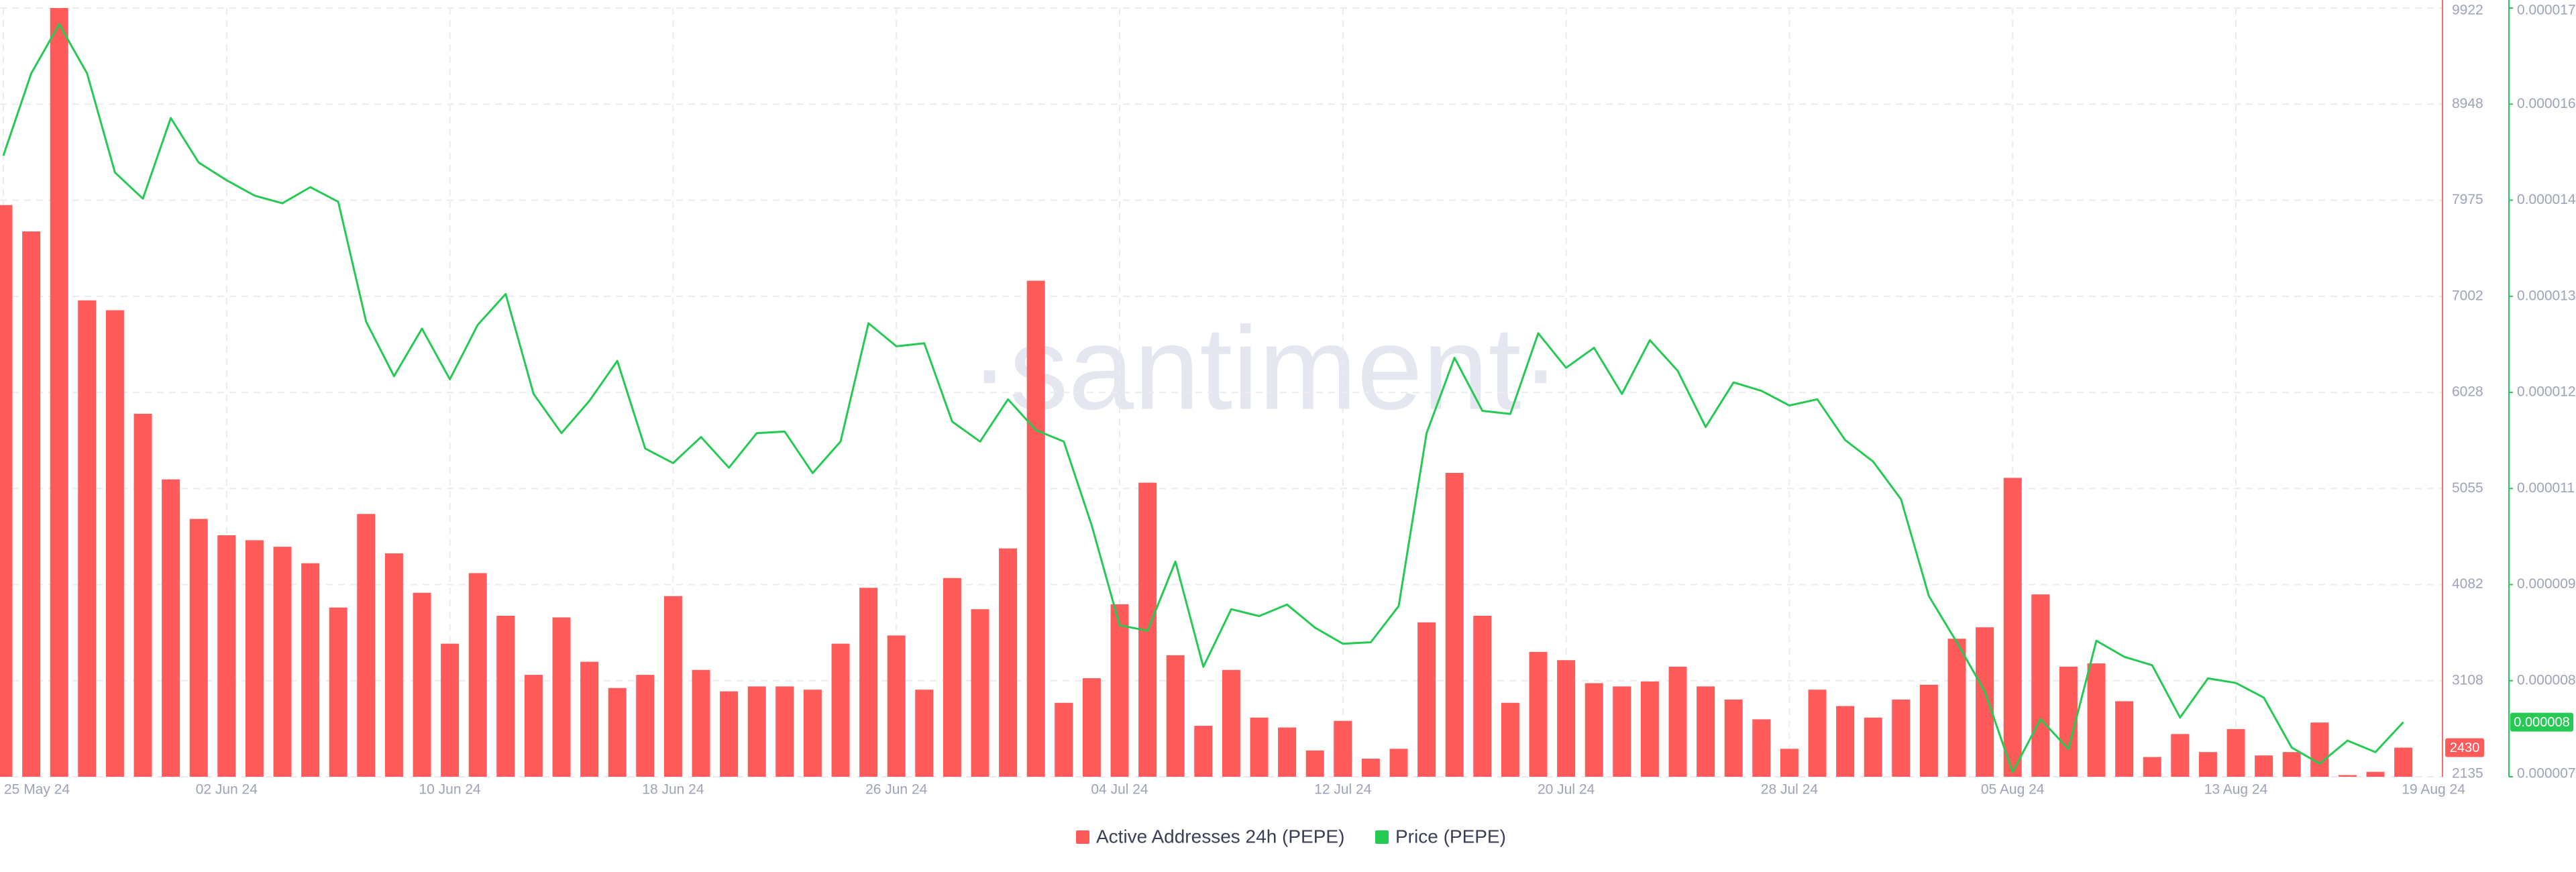 The image size is (2576, 872). I want to click on y2-tick-label: 0.000016, so click(2546, 103).